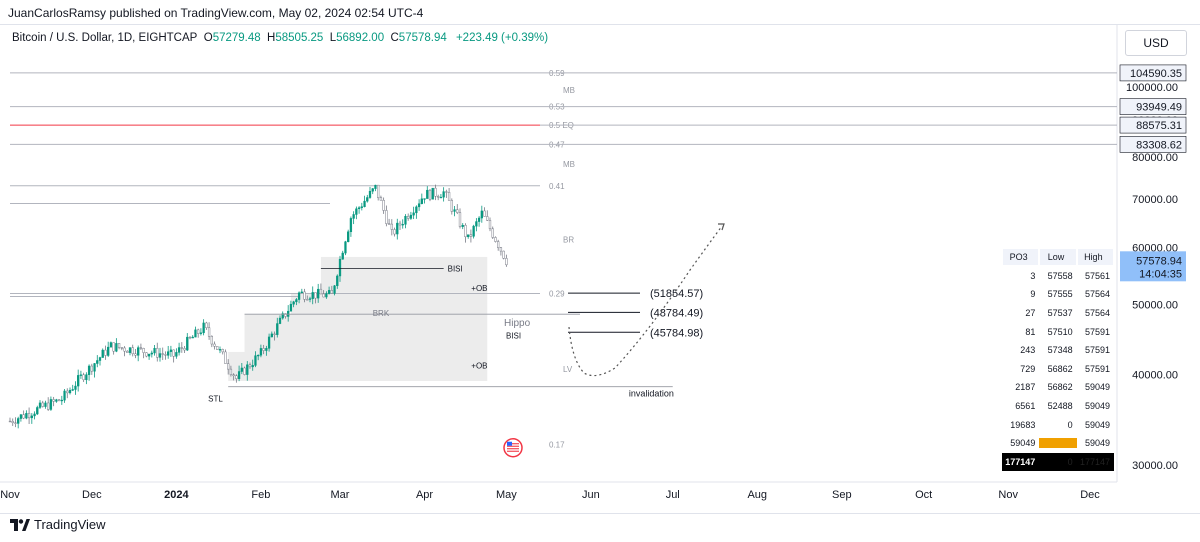  What do you see at coordinates (1097, 275) in the screenshot?
I see `po3-cell: 57561` at bounding box center [1097, 275].